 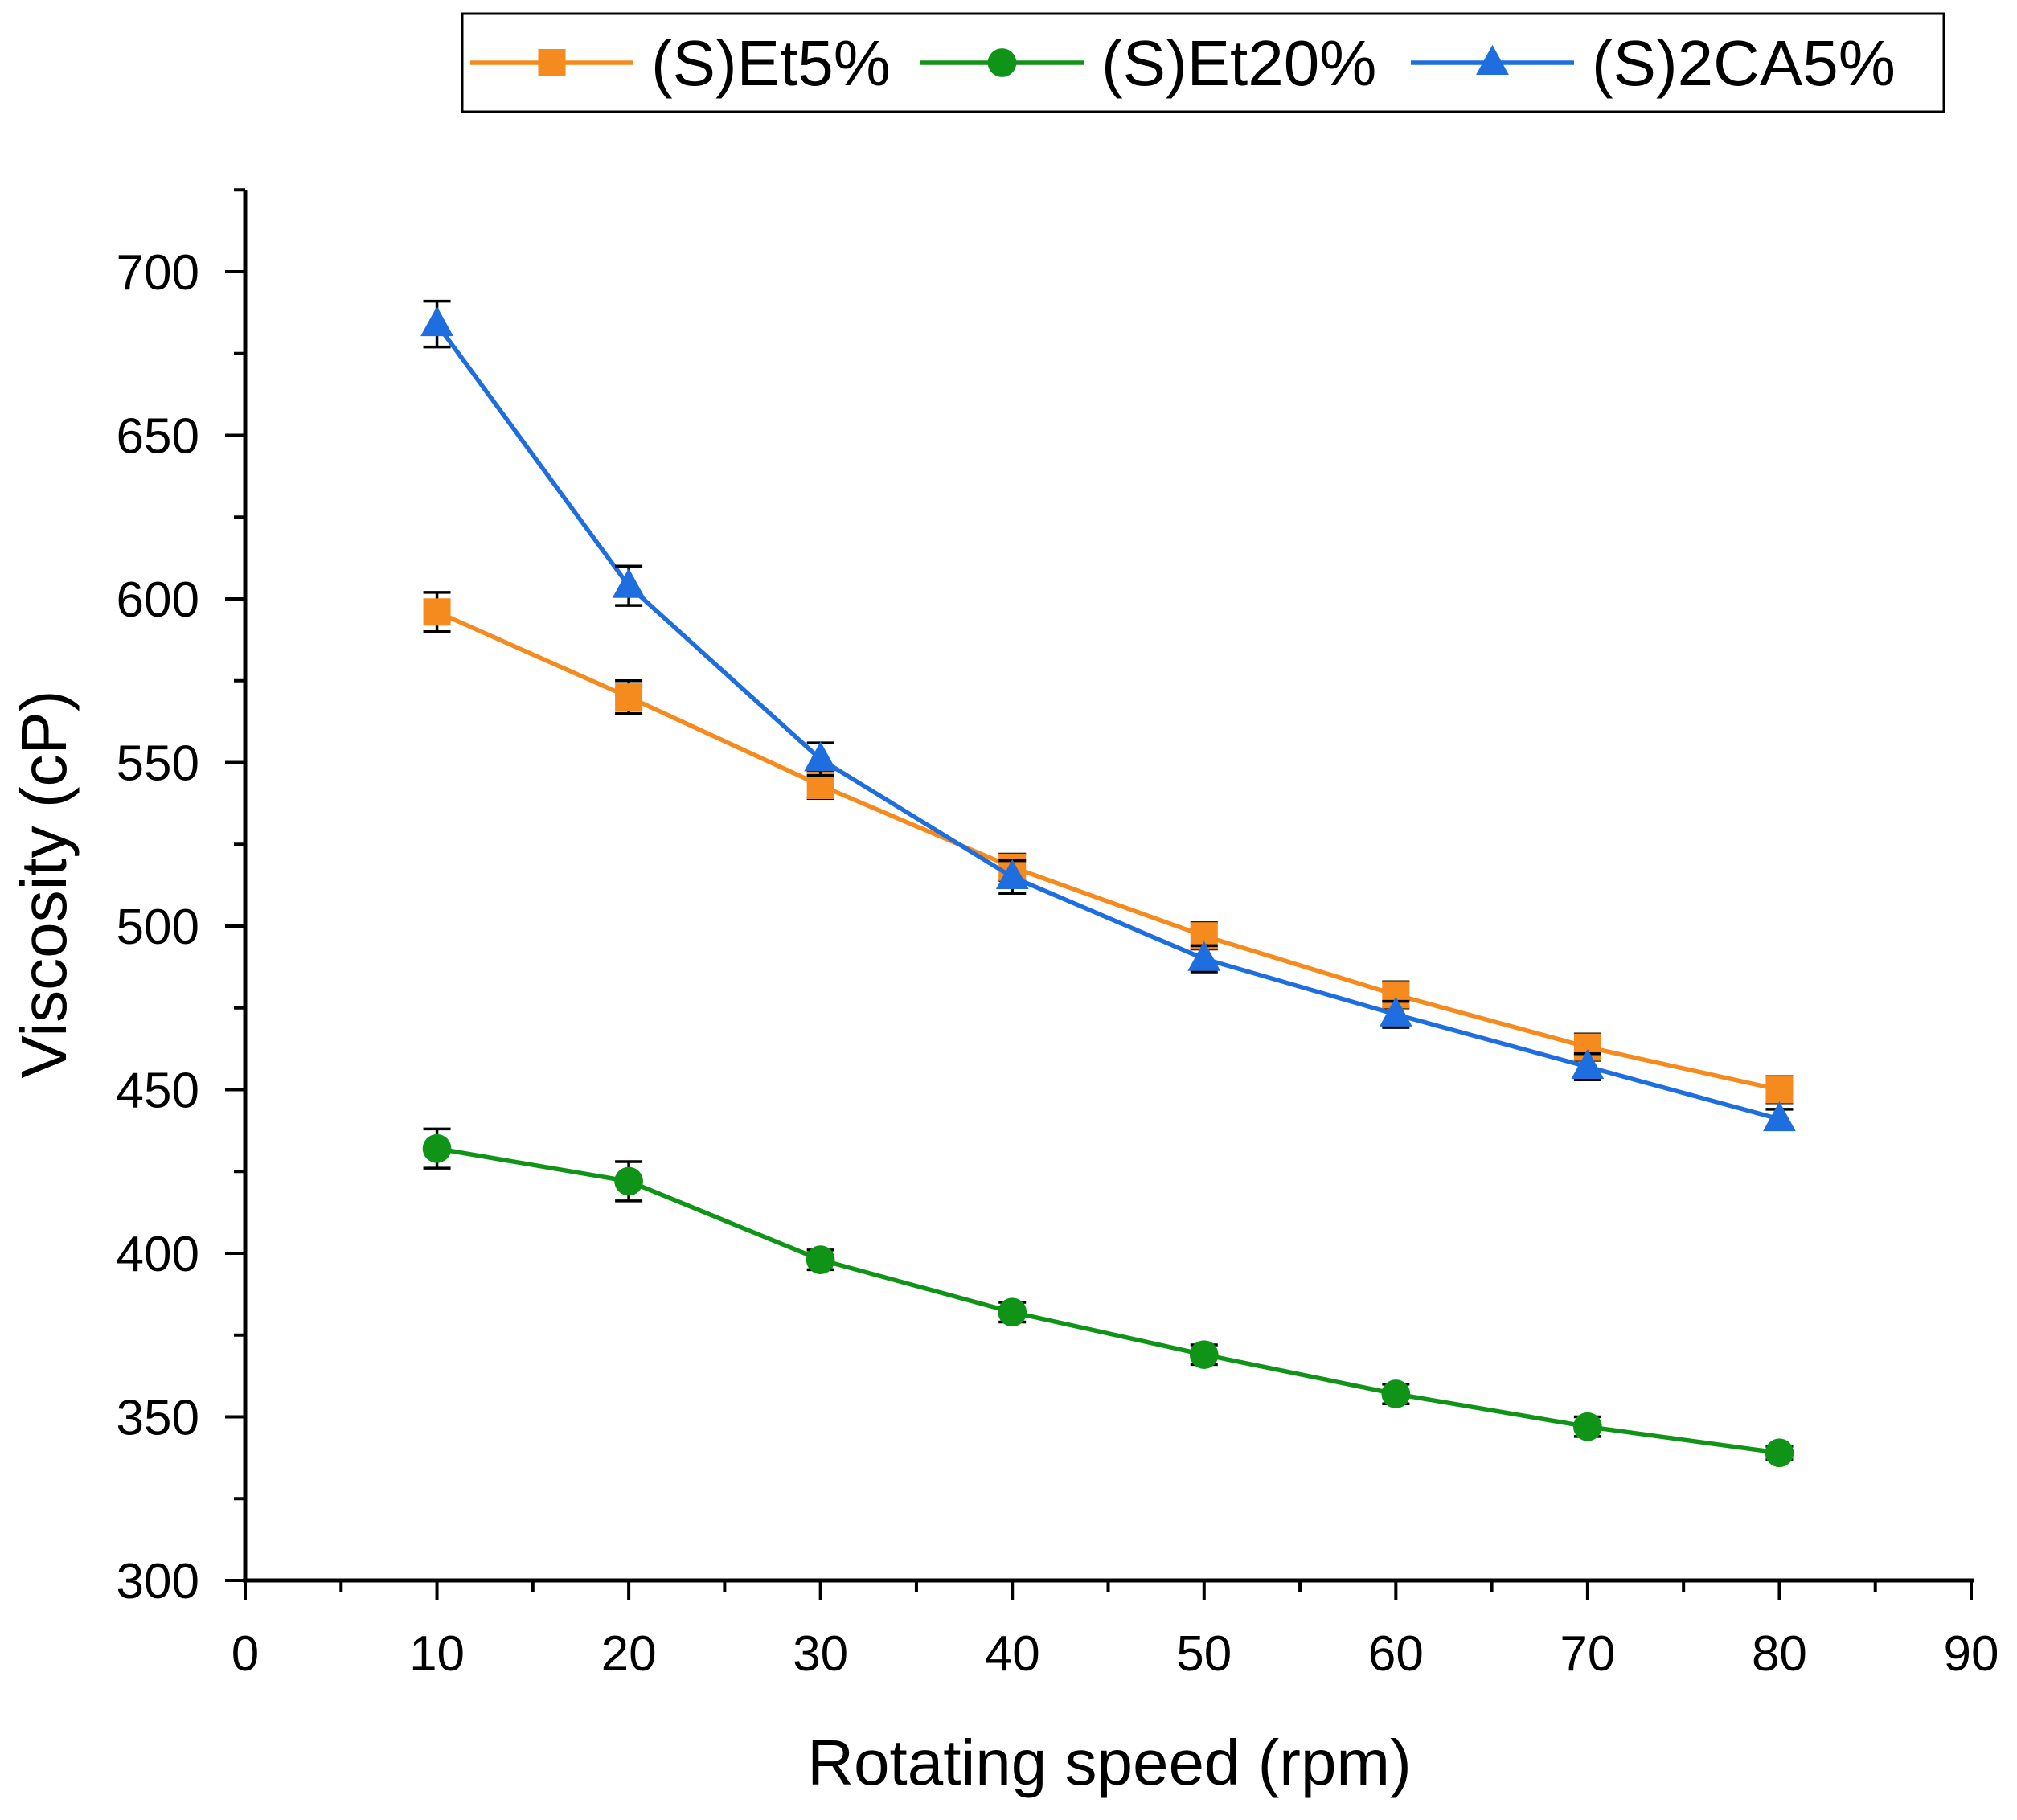 What do you see at coordinates (158, 1255) in the screenshot?
I see `y-tick-label: 400` at bounding box center [158, 1255].